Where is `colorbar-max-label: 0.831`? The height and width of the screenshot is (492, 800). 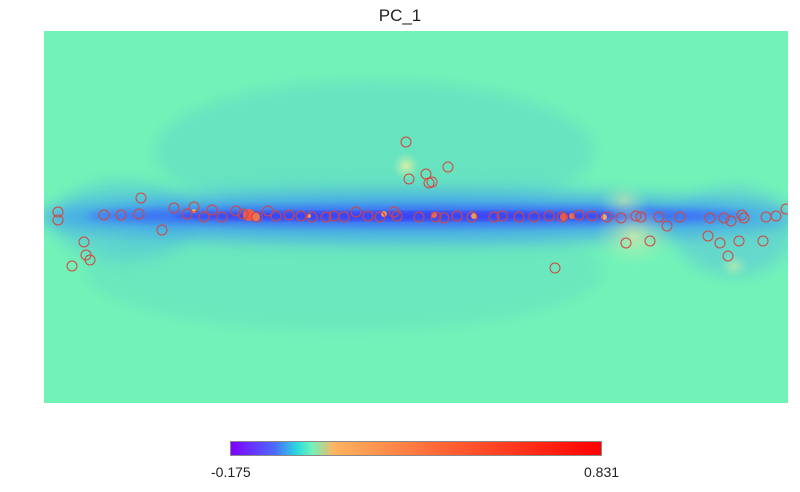
colorbar-max-label: 0.831 is located at coordinates (602, 472).